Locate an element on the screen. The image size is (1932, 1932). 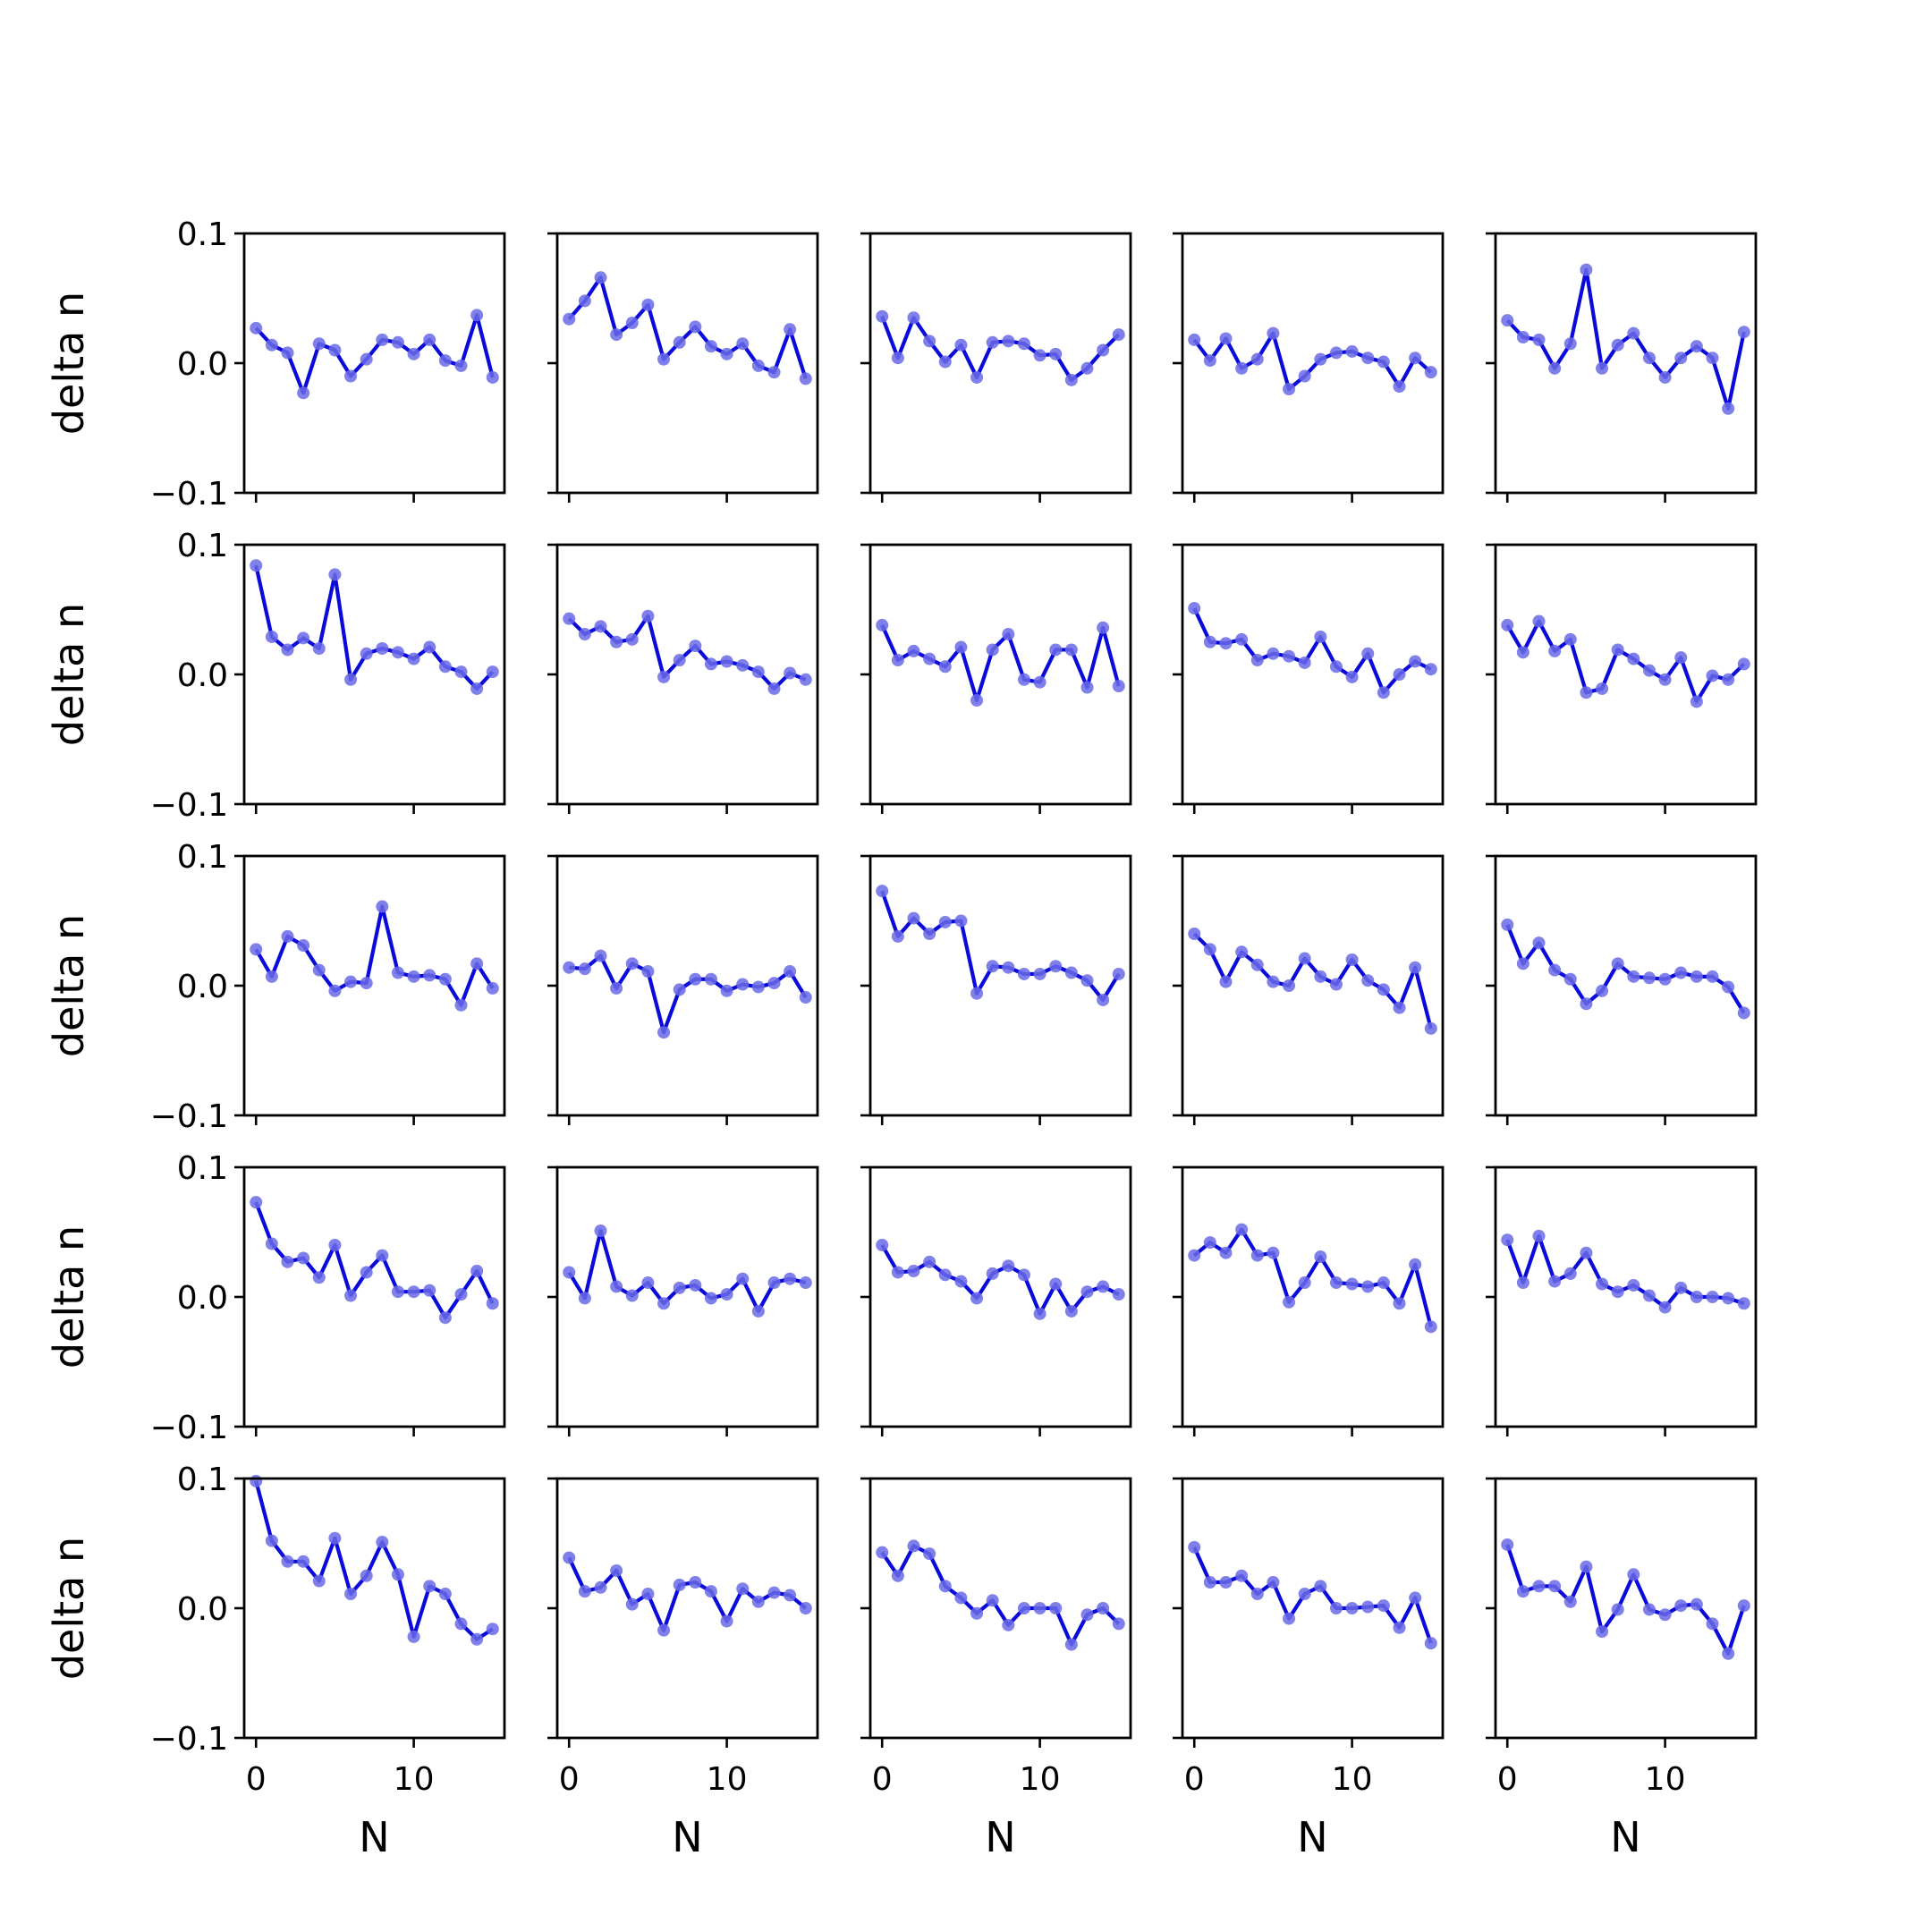
panel-r1-c1: 0.1 0.0 −0.1 delta n is located at coordinates (275, 364).